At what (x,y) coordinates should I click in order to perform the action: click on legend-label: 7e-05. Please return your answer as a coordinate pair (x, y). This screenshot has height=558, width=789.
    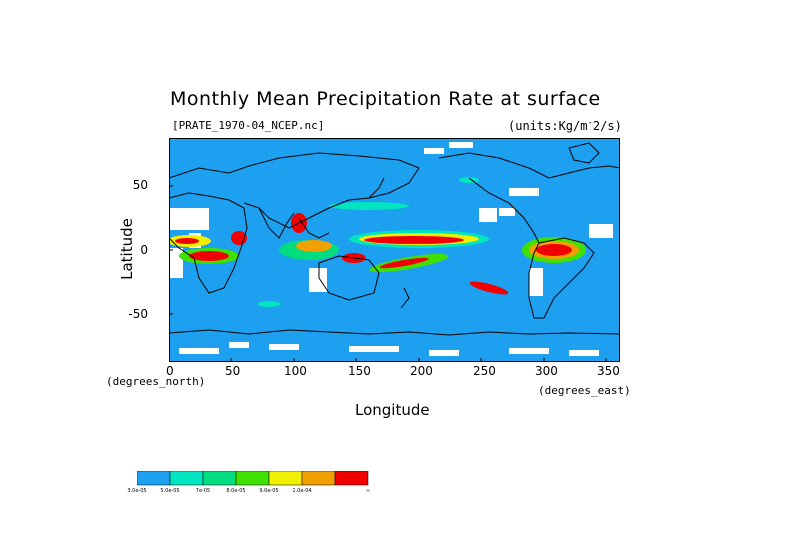
    Looking at the image, I should click on (203, 491).